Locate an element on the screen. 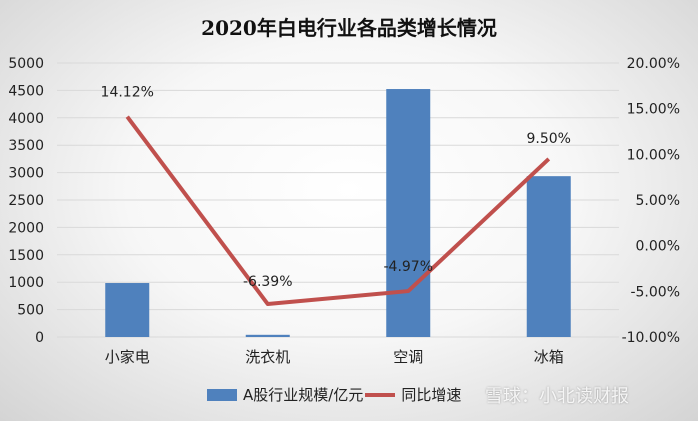 The height and width of the screenshot is (421, 698). legend: A股行业规模/亿元 同比增速 is located at coordinates (334, 394).